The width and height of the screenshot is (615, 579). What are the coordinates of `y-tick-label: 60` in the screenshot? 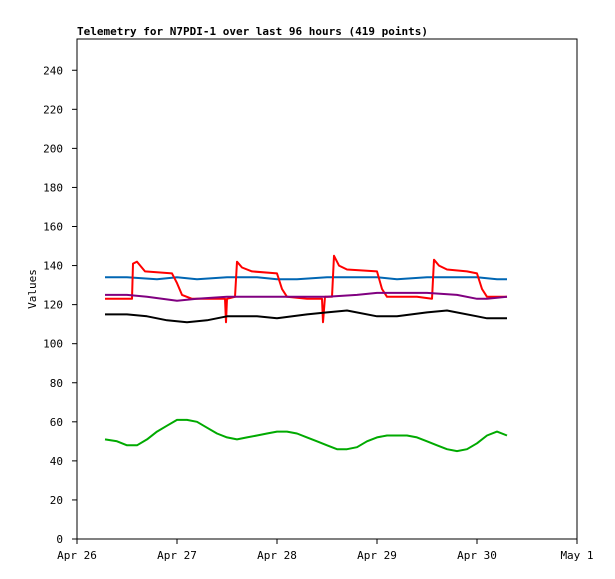 It's located at (56, 422).